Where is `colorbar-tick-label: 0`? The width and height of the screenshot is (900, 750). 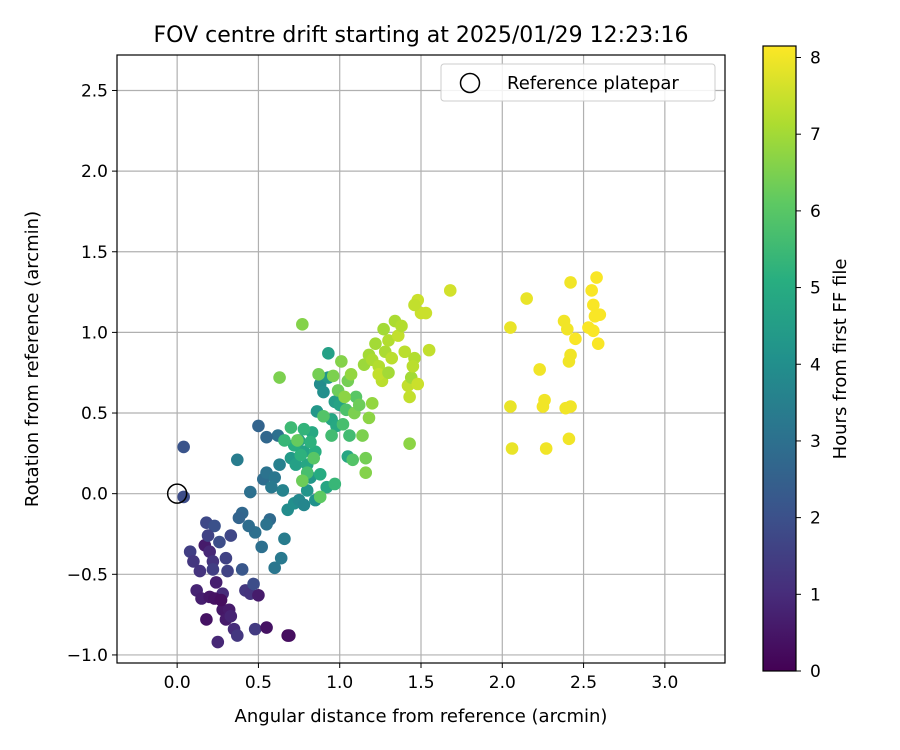 colorbar-tick-label: 0 is located at coordinates (815, 672).